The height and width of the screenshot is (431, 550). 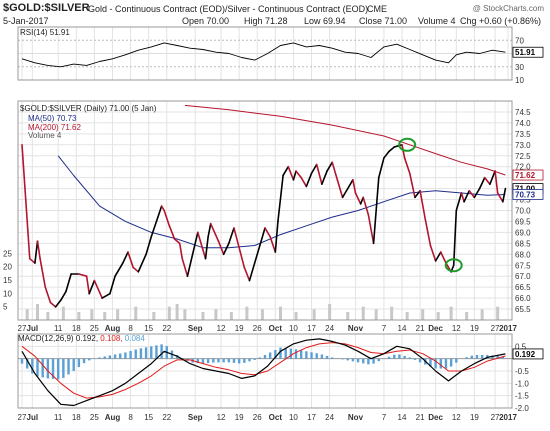 What do you see at coordinates (508, 417) in the screenshot?
I see `macd-xaxis-label-25: 2017` at bounding box center [508, 417].